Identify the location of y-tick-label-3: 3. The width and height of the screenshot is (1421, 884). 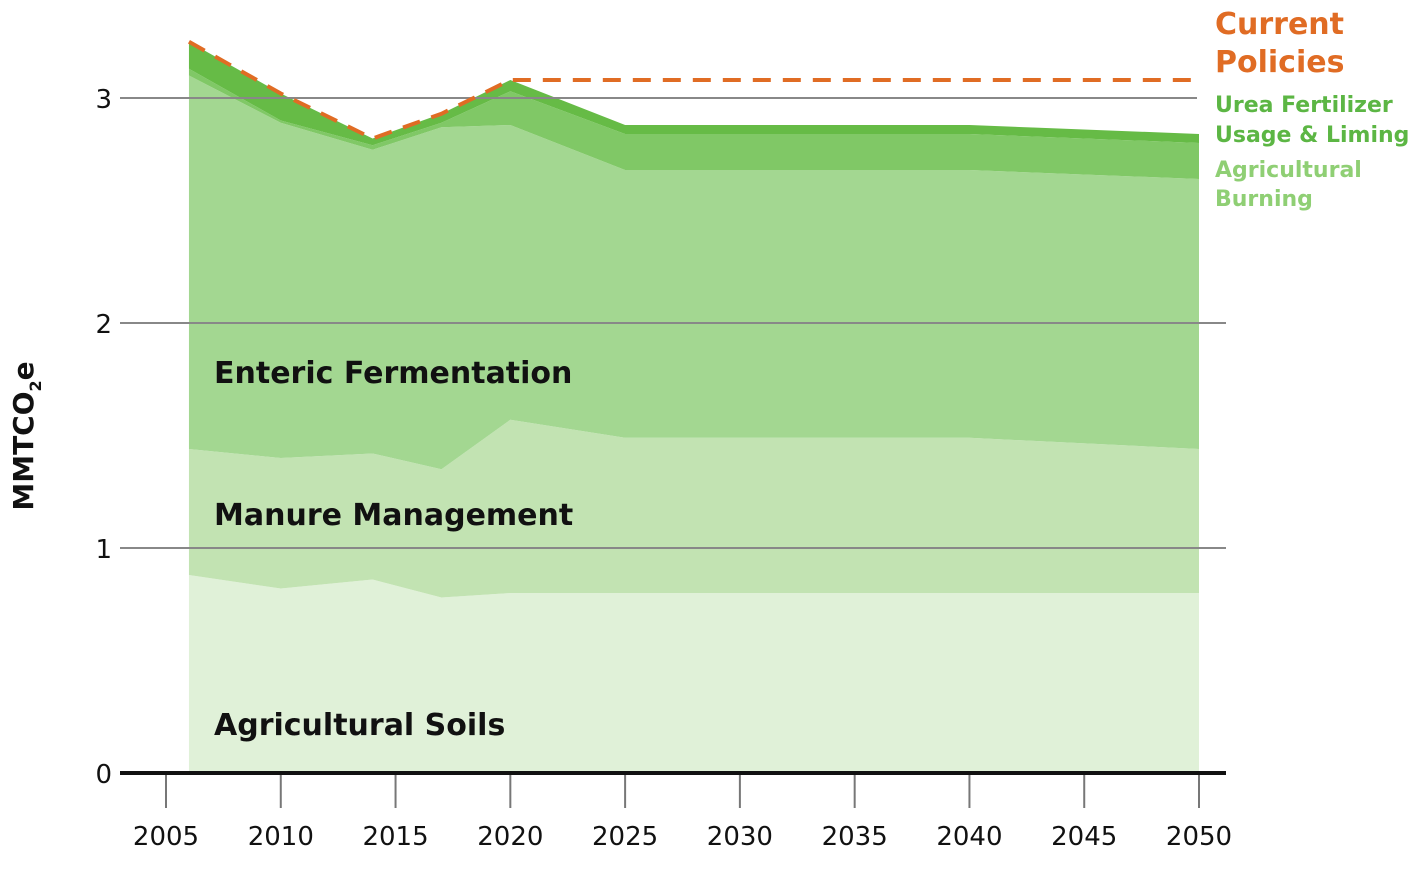
(103, 100).